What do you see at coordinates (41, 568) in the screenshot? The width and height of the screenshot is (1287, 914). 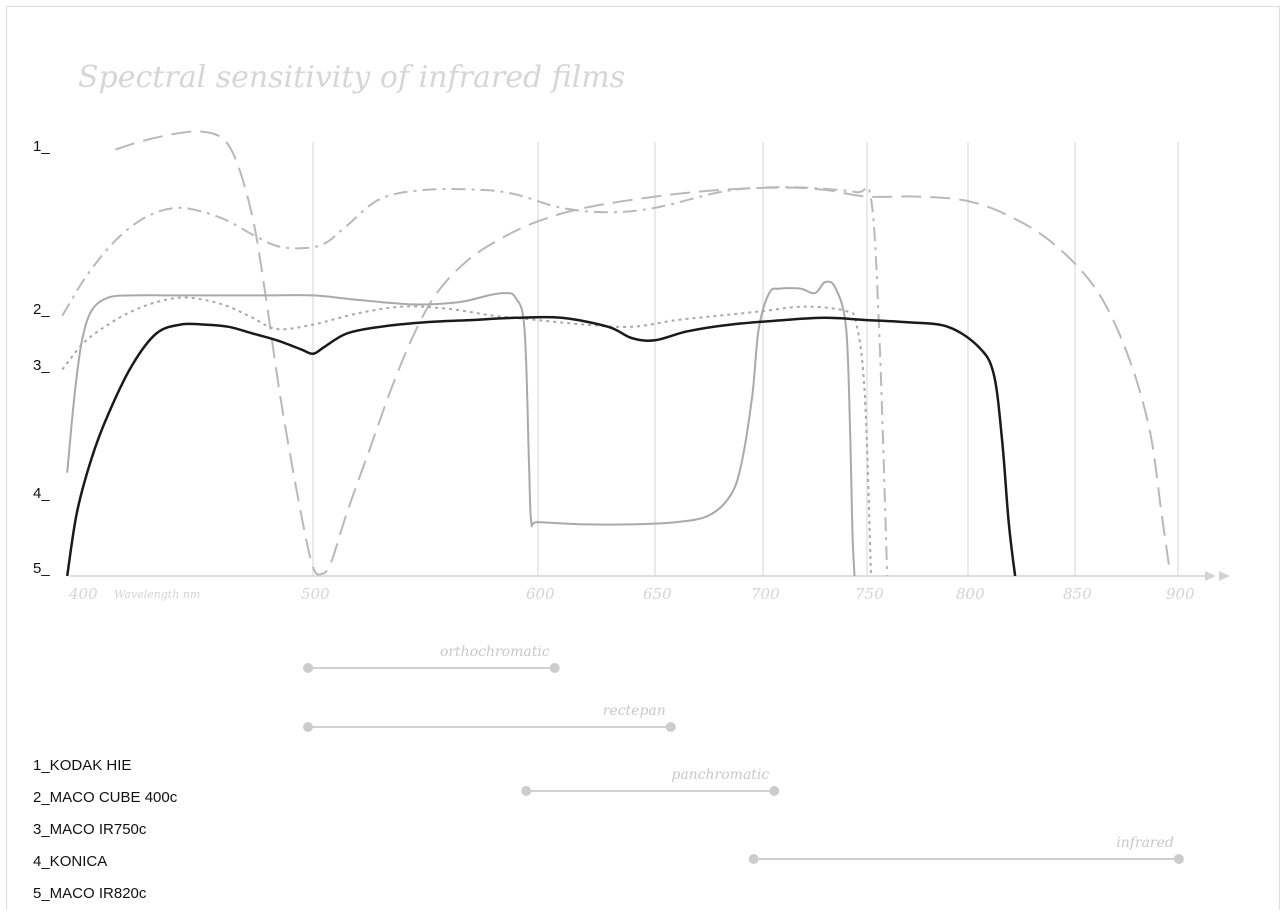 I see `series-y-label: 5_` at bounding box center [41, 568].